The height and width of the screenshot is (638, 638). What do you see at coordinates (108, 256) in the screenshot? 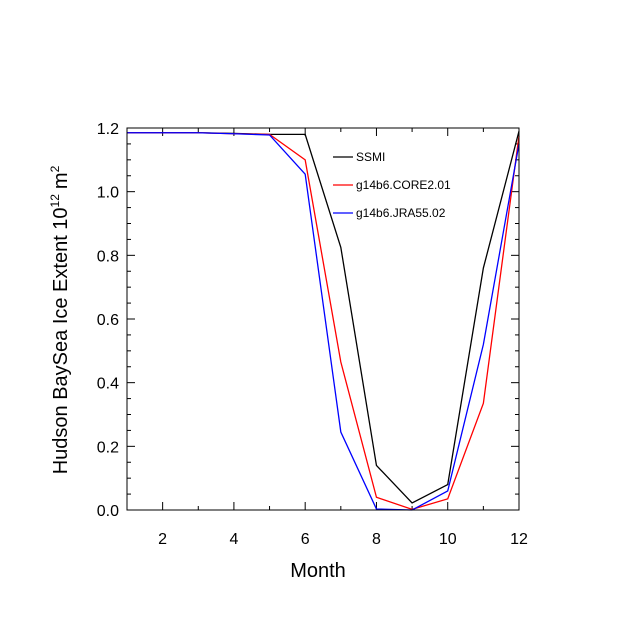
I see `y-tick-label: 0.8` at bounding box center [108, 256].